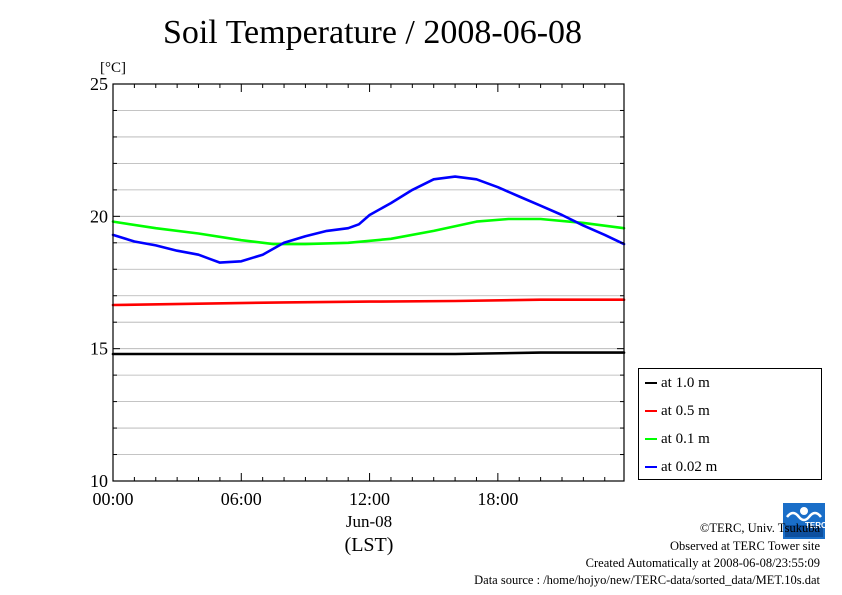 This screenshot has width=842, height=595. What do you see at coordinates (99, 481) in the screenshot?
I see `y-tick-label: 10` at bounding box center [99, 481].